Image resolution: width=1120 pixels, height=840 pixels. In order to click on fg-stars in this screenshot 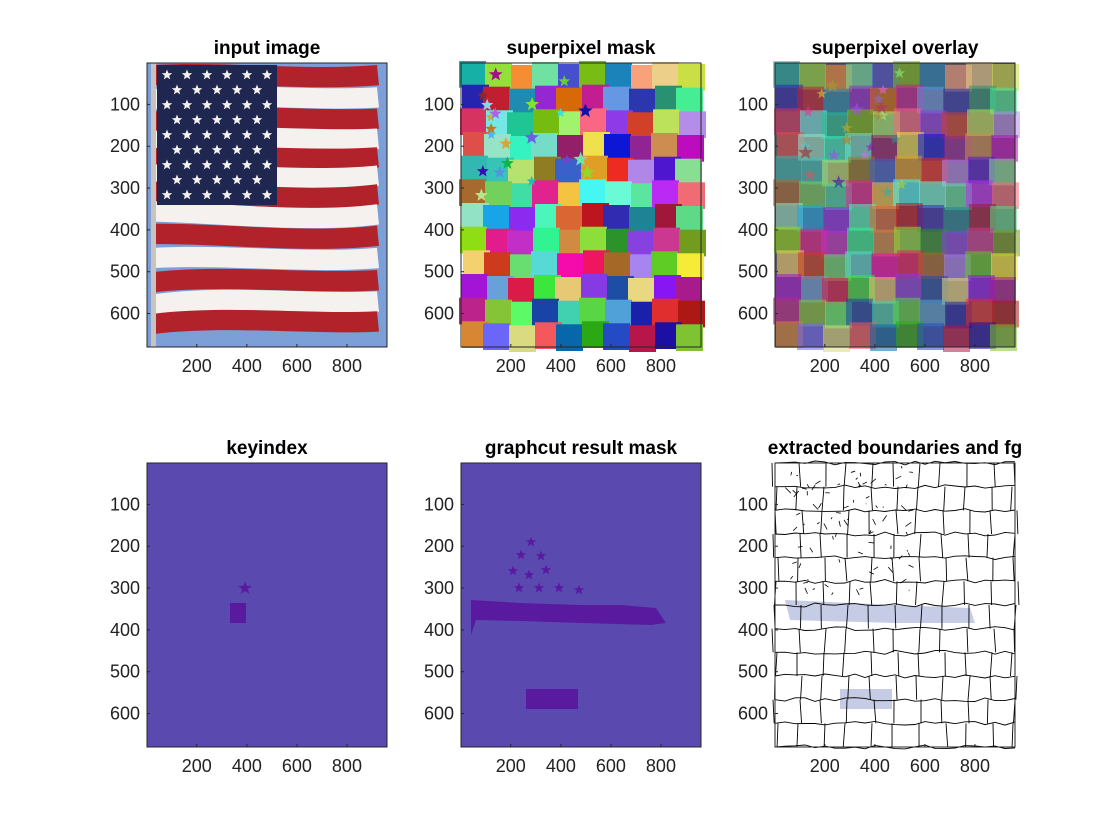, I will do `click(546, 565)`.